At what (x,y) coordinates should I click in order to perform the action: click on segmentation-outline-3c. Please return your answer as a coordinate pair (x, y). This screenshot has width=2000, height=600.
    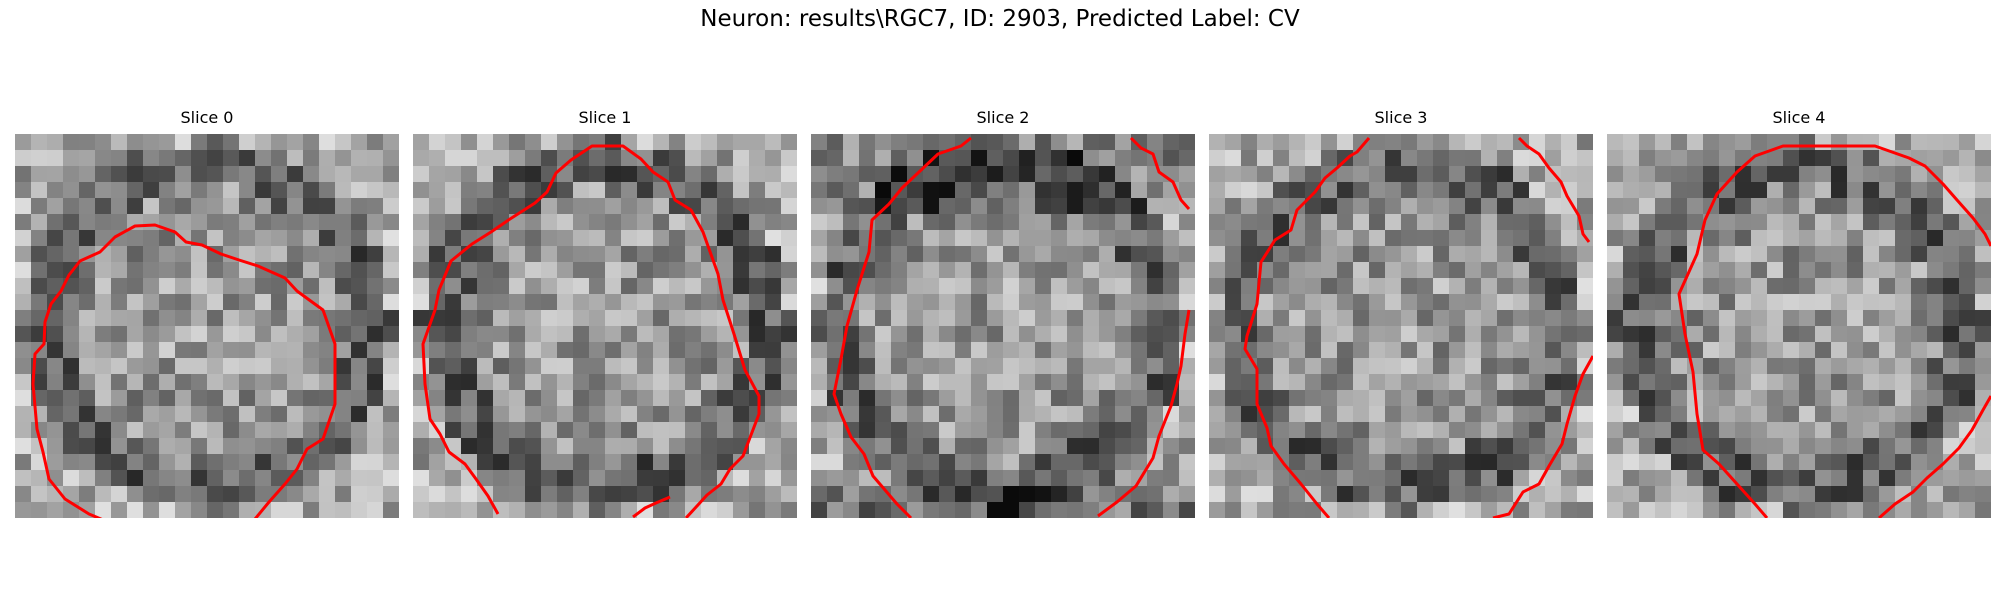
    Looking at the image, I should click on (1542, 436).